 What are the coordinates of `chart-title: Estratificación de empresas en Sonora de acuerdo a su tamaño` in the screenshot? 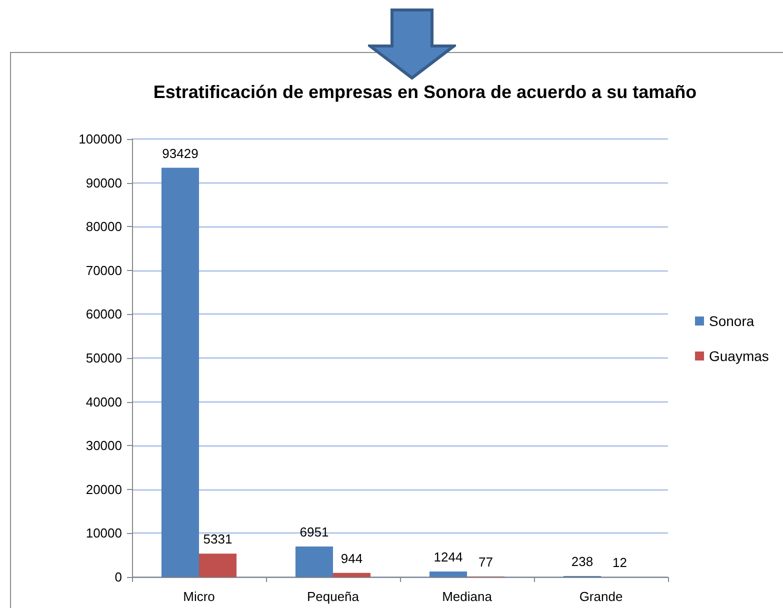 It's located at (425, 92).